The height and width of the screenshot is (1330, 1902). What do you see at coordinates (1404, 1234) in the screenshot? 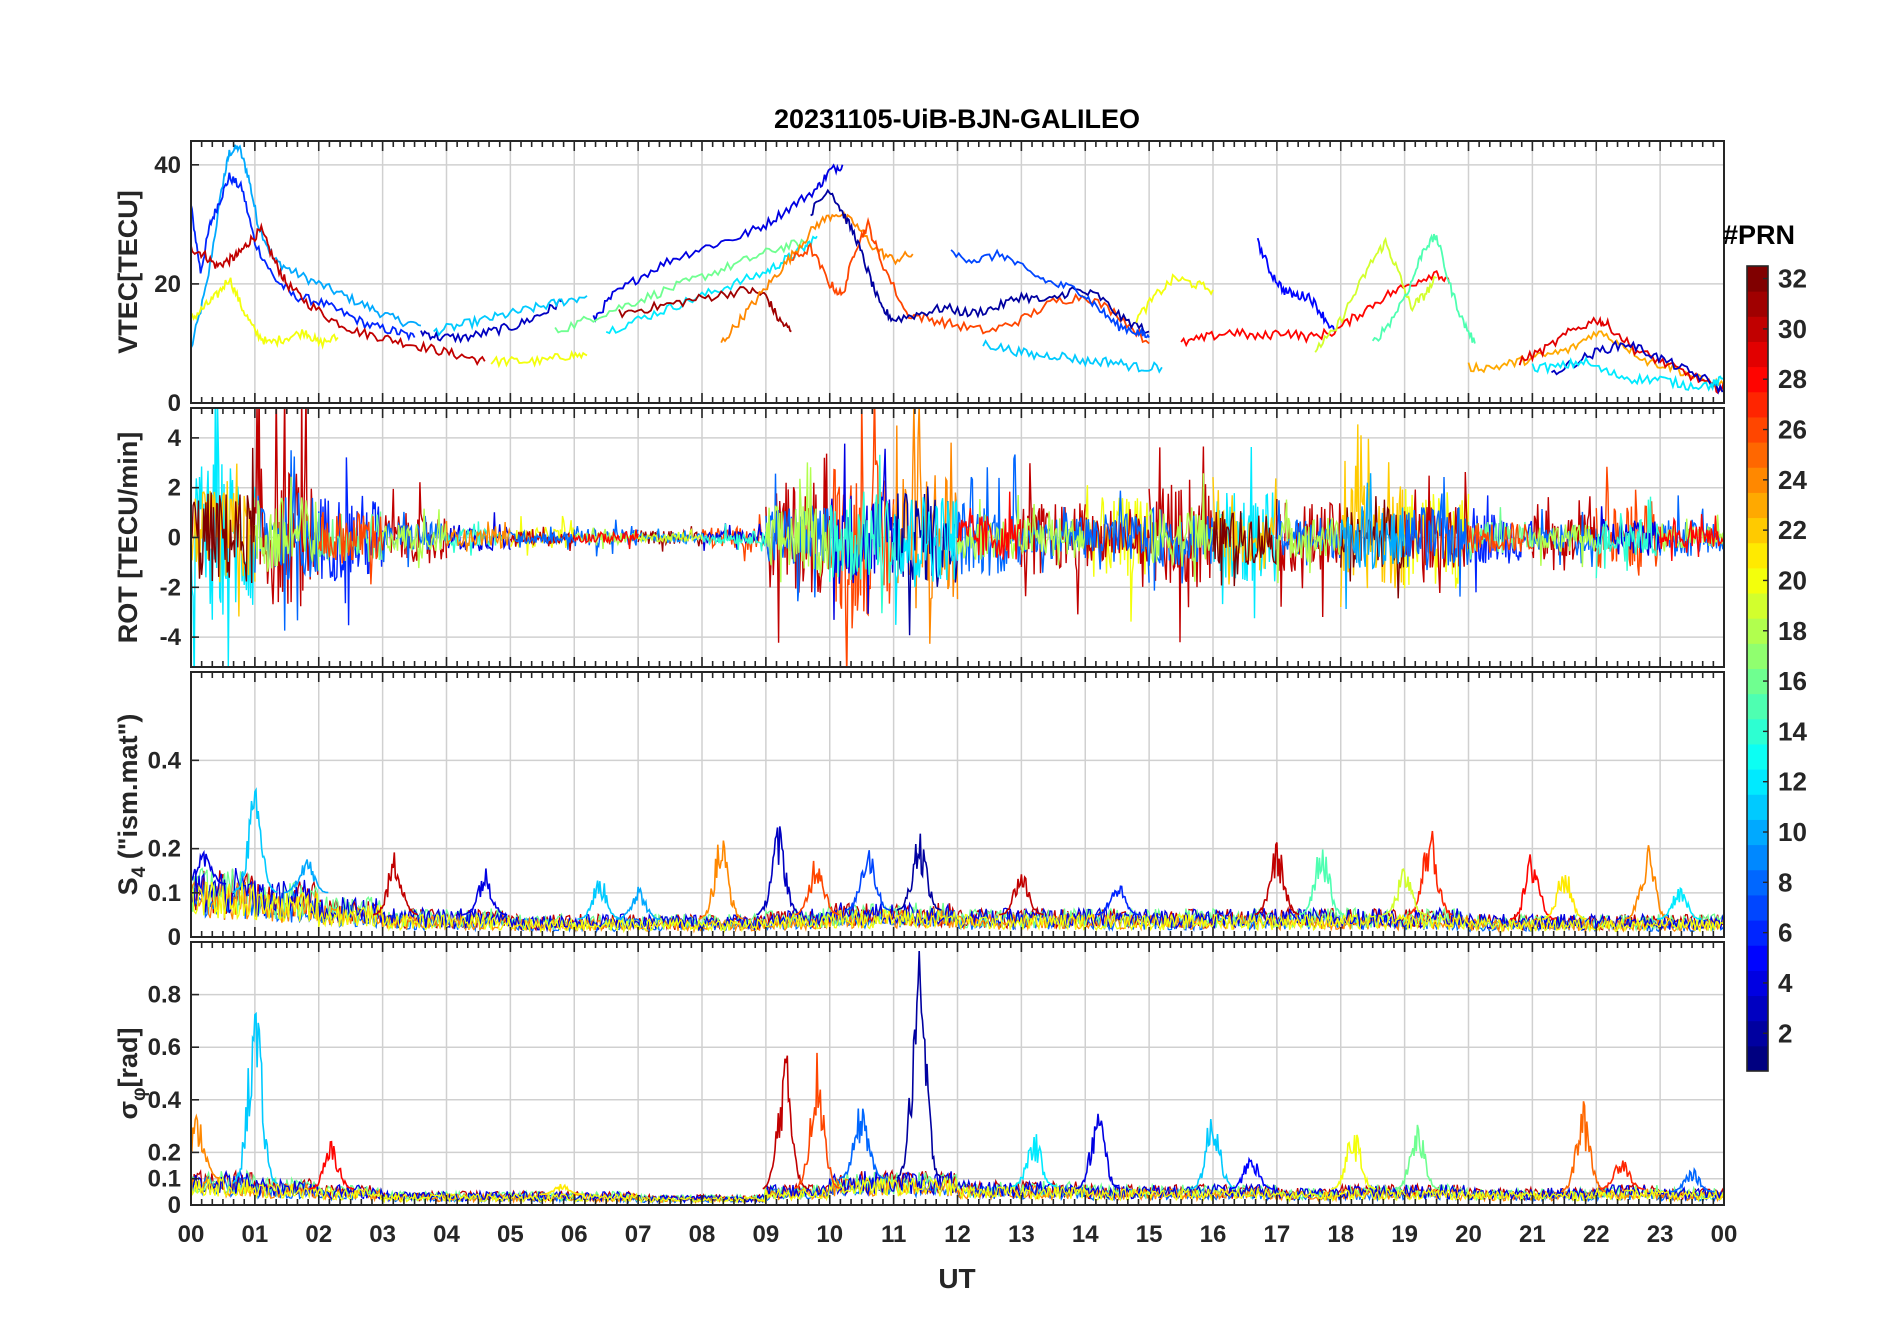
I see `x-tick-label: 19` at bounding box center [1404, 1234].